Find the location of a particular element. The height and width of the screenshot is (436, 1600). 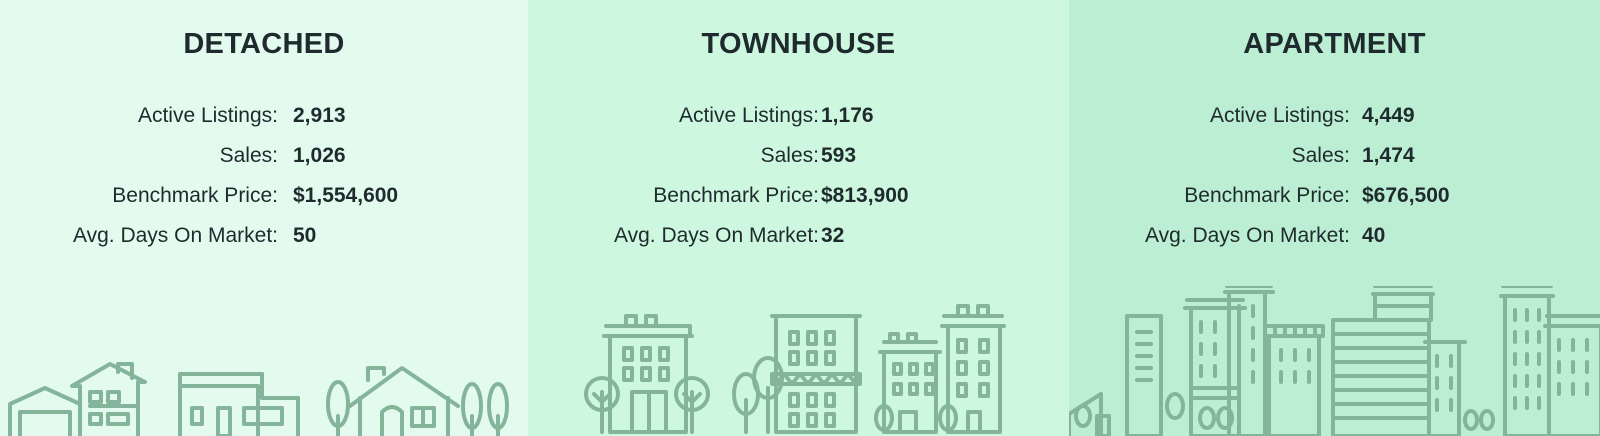

stat-avg-days: Avg. Days On Market: 40 is located at coordinates (1334, 236).